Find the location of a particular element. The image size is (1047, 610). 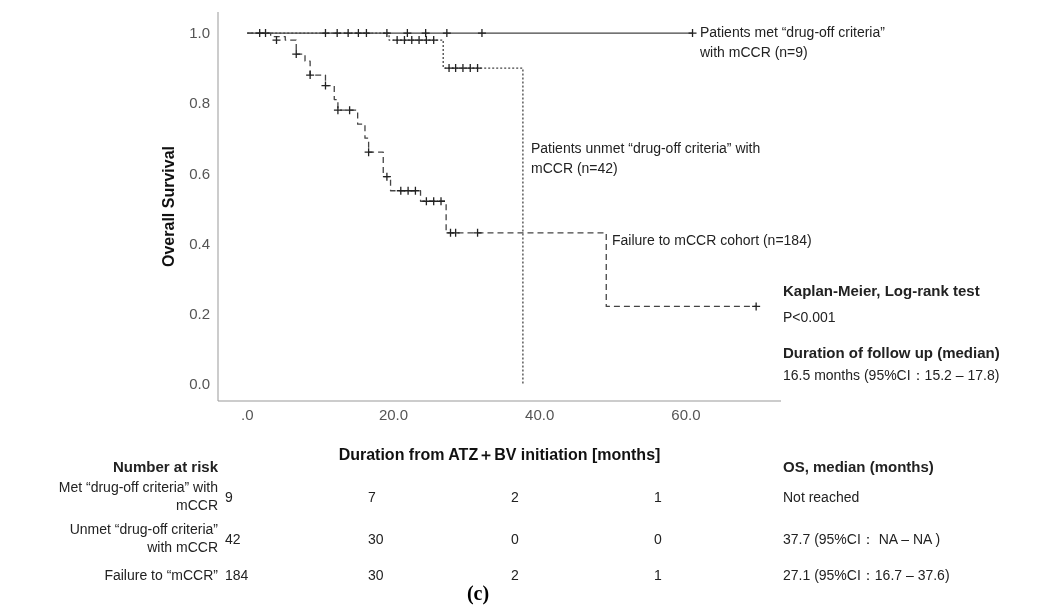

y-tick-label: 0.4 is located at coordinates (199, 243).